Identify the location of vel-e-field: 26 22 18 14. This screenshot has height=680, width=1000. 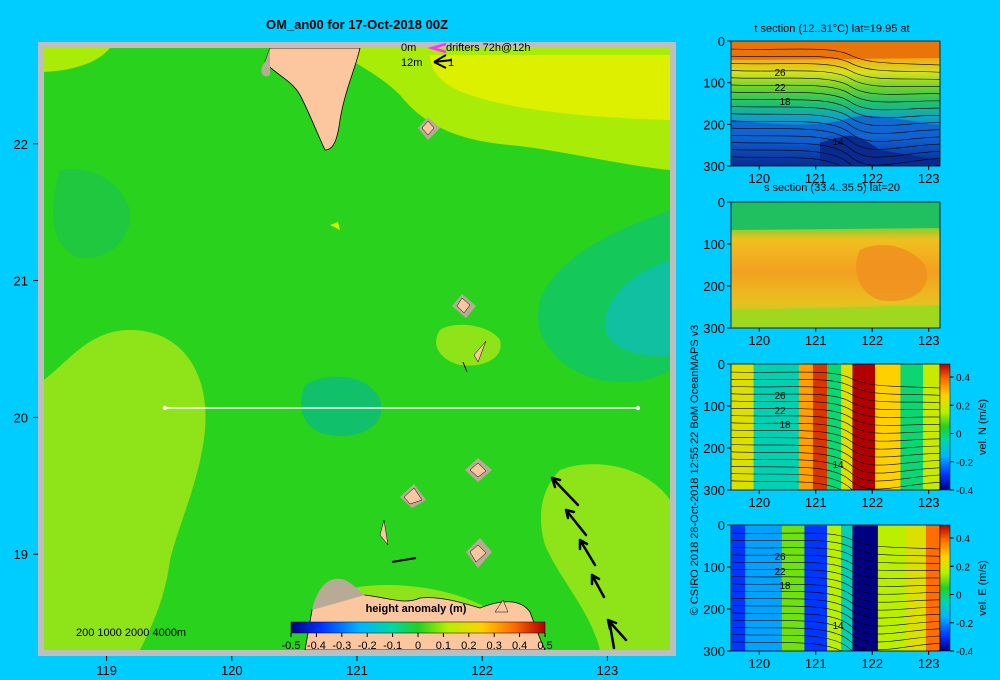
(835, 588).